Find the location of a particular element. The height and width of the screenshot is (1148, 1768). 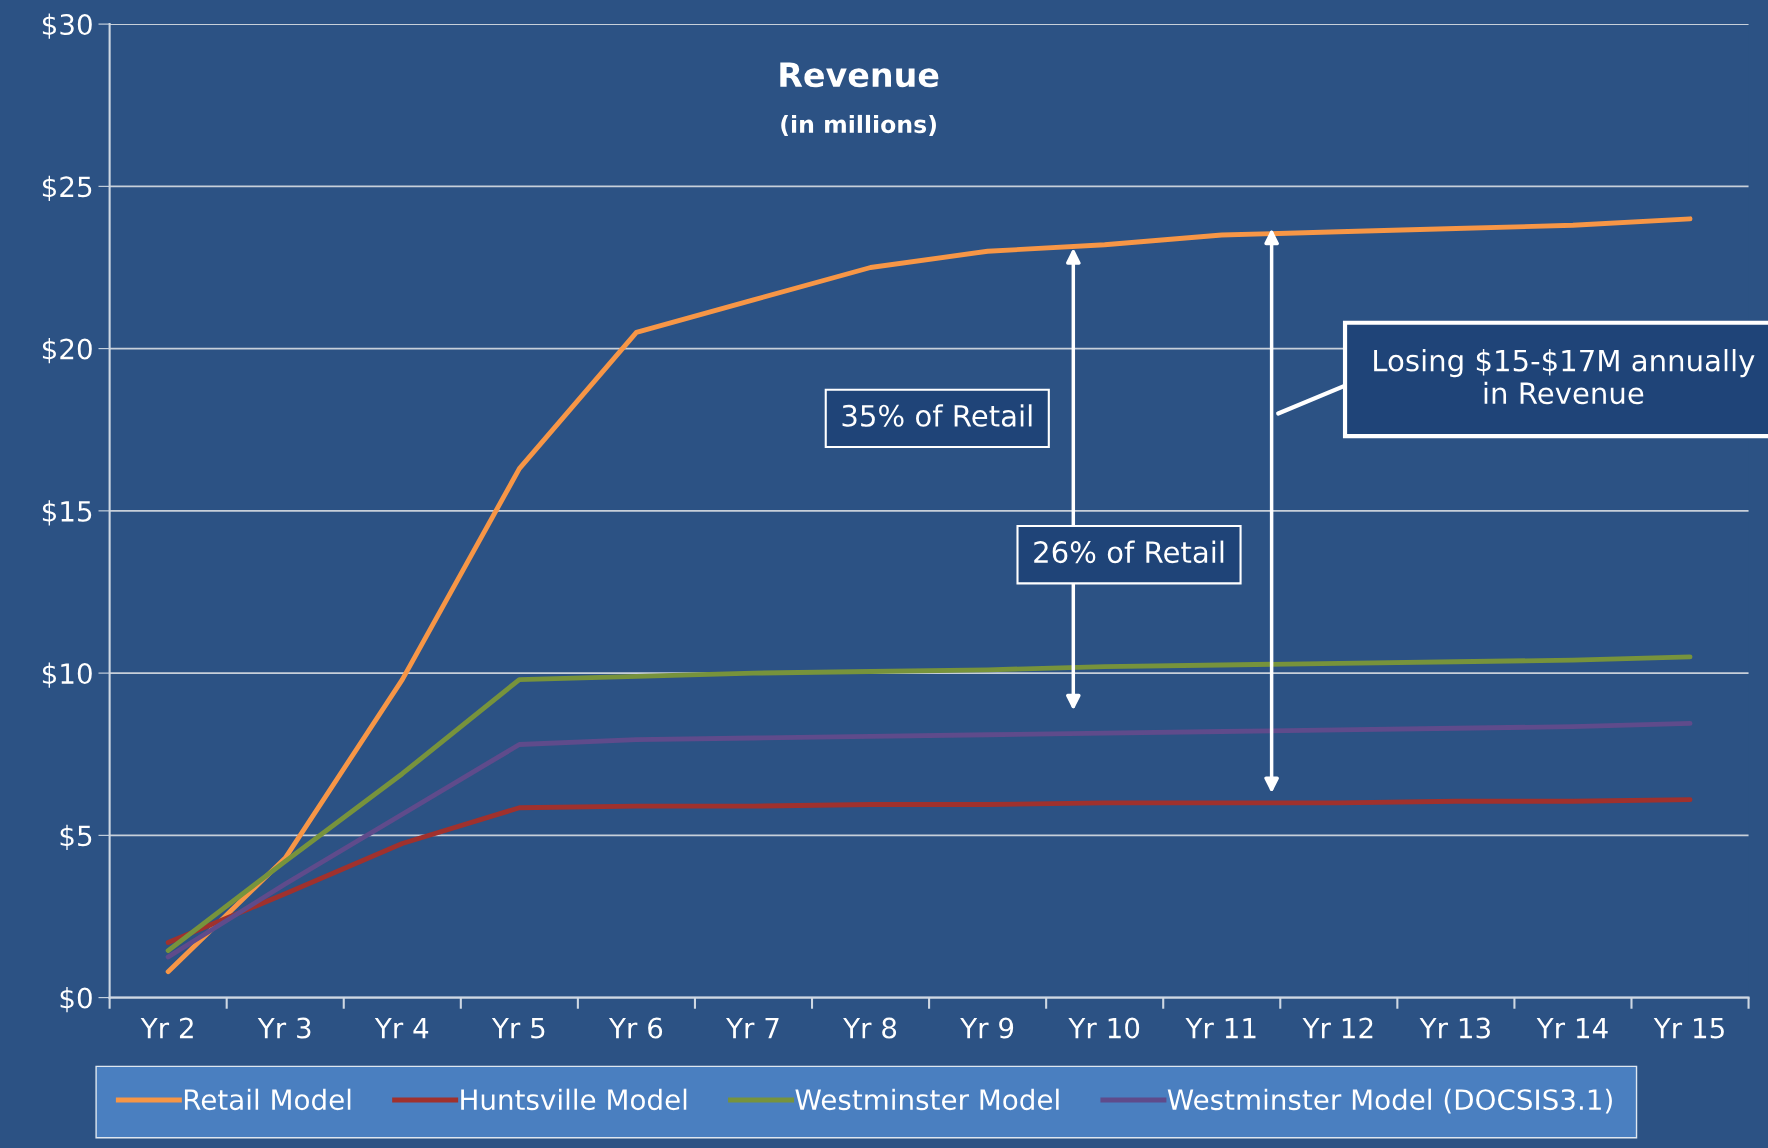

x-tick-label: Yr 14 is located at coordinates (1572, 1028).